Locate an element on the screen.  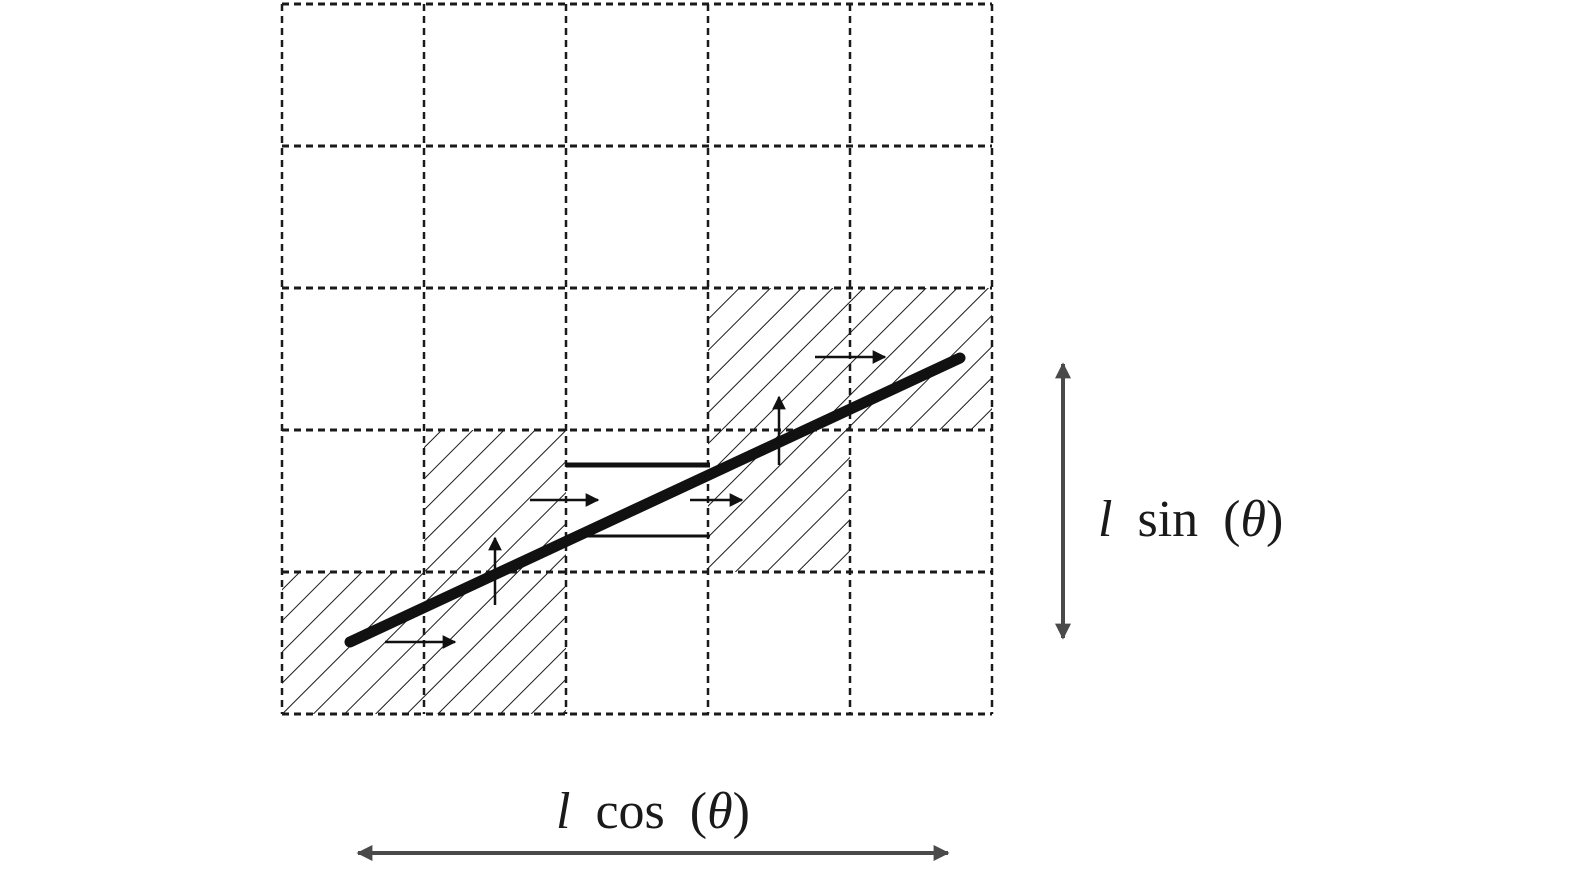
vertical-label-func: sin is located at coordinates (1167, 519).